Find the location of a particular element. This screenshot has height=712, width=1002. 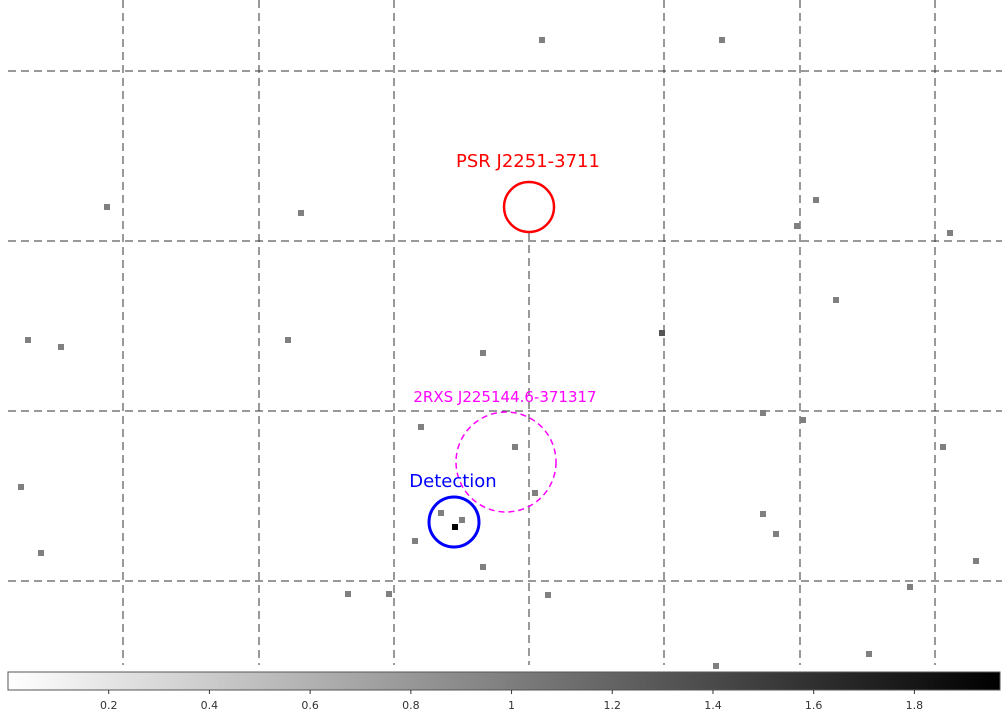

colorbar-tick-label: 1.2 is located at coordinates (613, 705).